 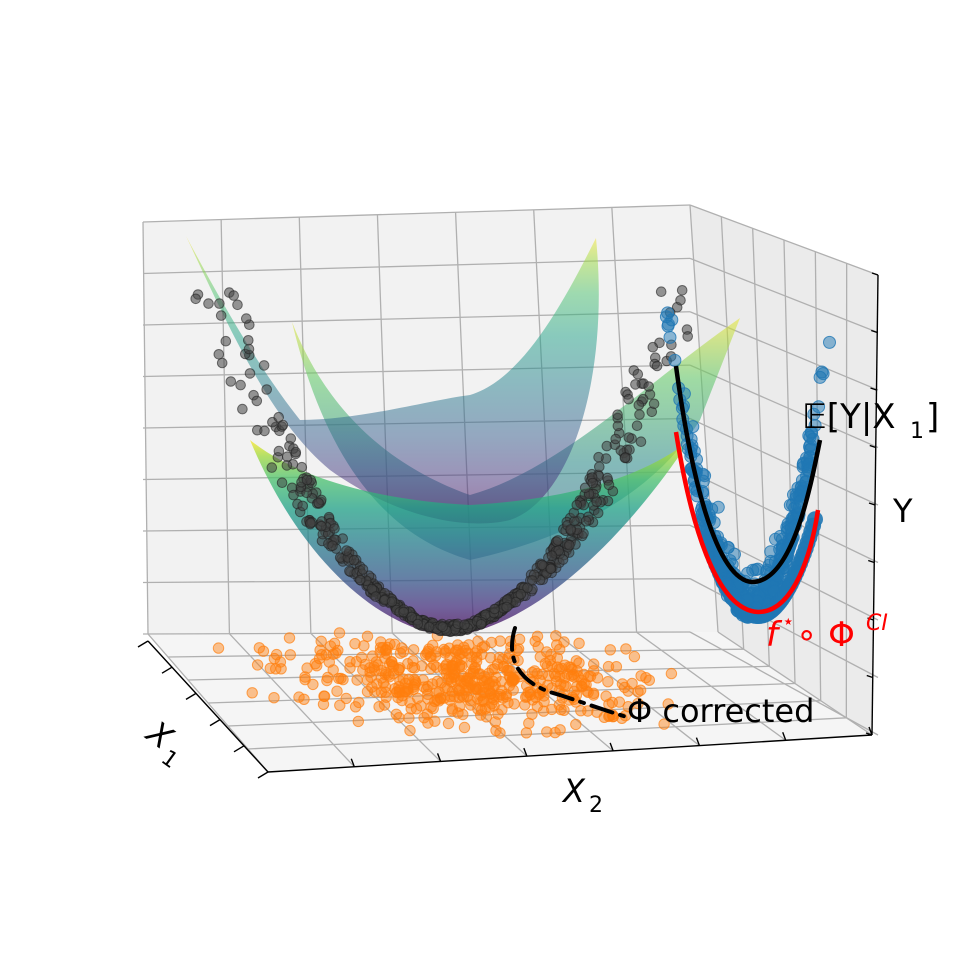 What do you see at coordinates (877, 623) in the screenshot?
I see `comp-sup2: CI` at bounding box center [877, 623].